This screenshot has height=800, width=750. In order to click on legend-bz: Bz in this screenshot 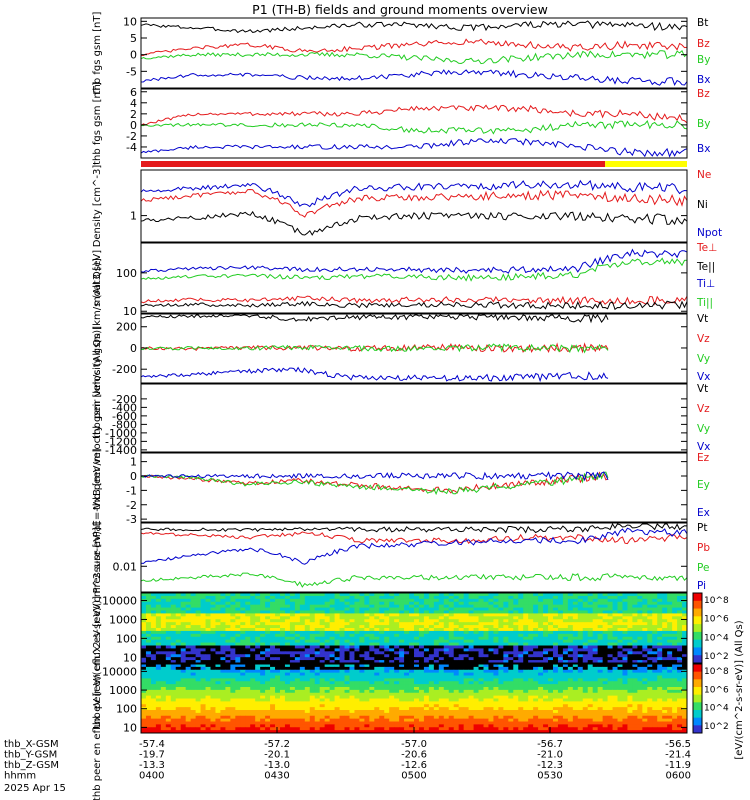, I will do `click(703, 44)`.